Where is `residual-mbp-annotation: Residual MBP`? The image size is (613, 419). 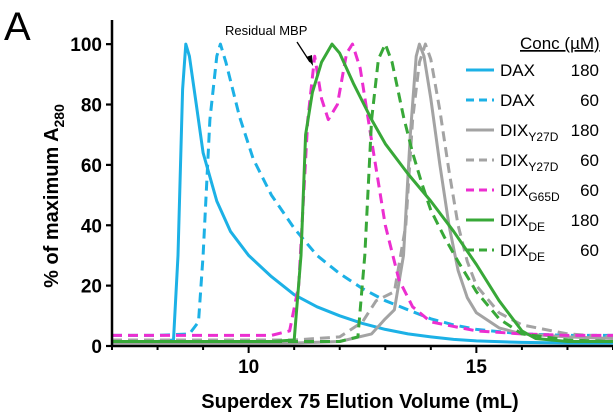
residual-mbp-annotation: Residual MBP is located at coordinates (266, 30).